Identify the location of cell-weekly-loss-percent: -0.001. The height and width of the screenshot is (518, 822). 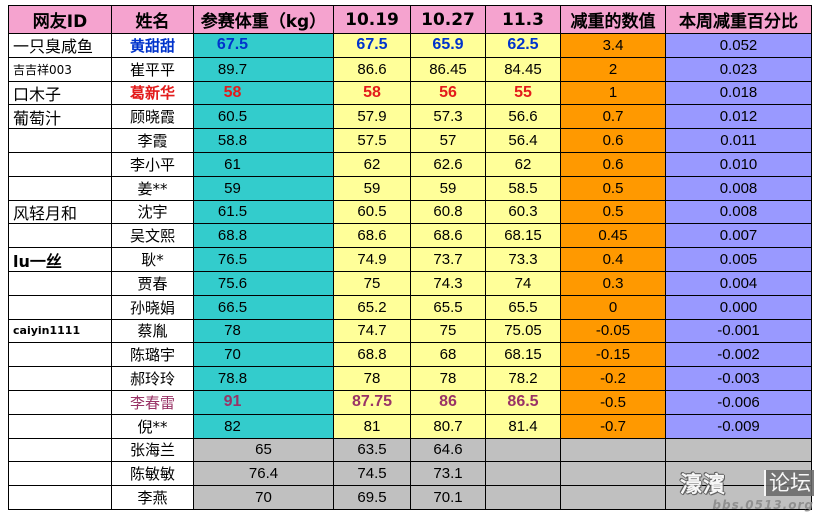
(739, 331).